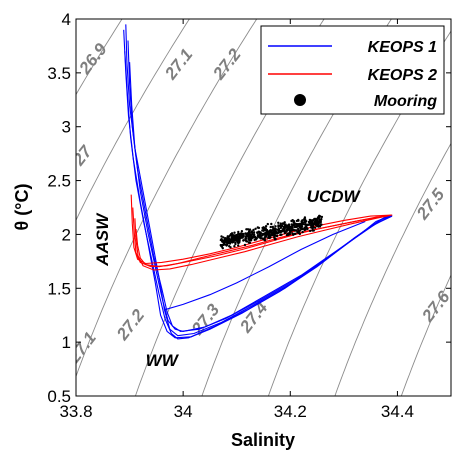  What do you see at coordinates (66, 342) in the screenshot?
I see `y-tick-label: 1` at bounding box center [66, 342].